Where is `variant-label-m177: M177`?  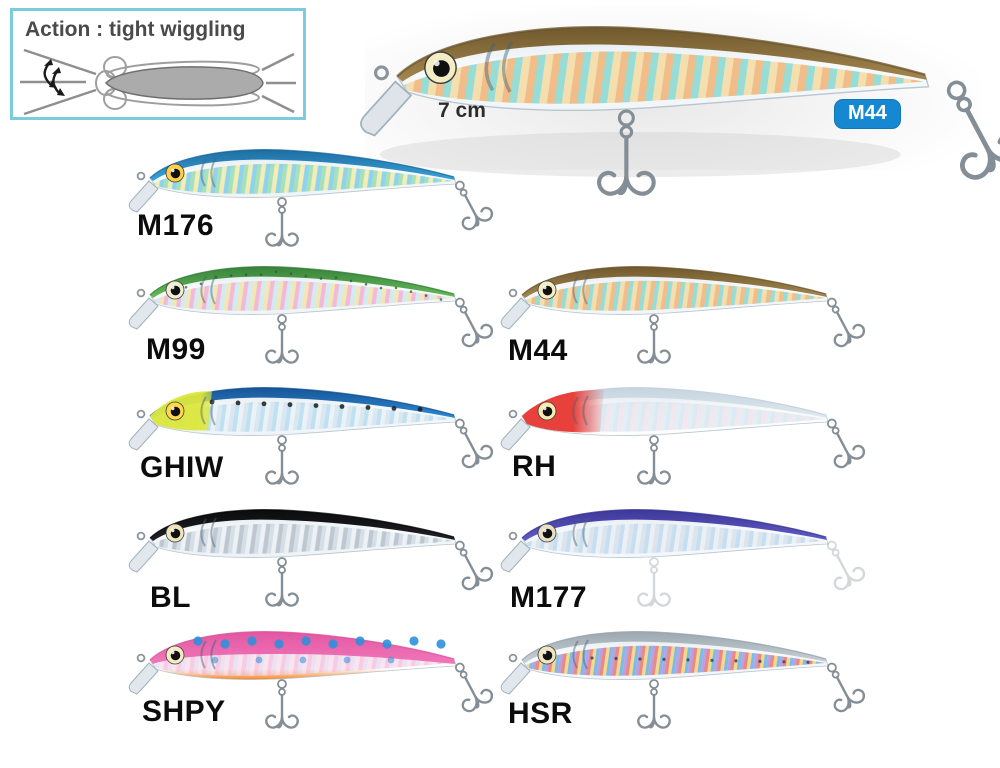
variant-label-m177: M177 is located at coordinates (549, 597).